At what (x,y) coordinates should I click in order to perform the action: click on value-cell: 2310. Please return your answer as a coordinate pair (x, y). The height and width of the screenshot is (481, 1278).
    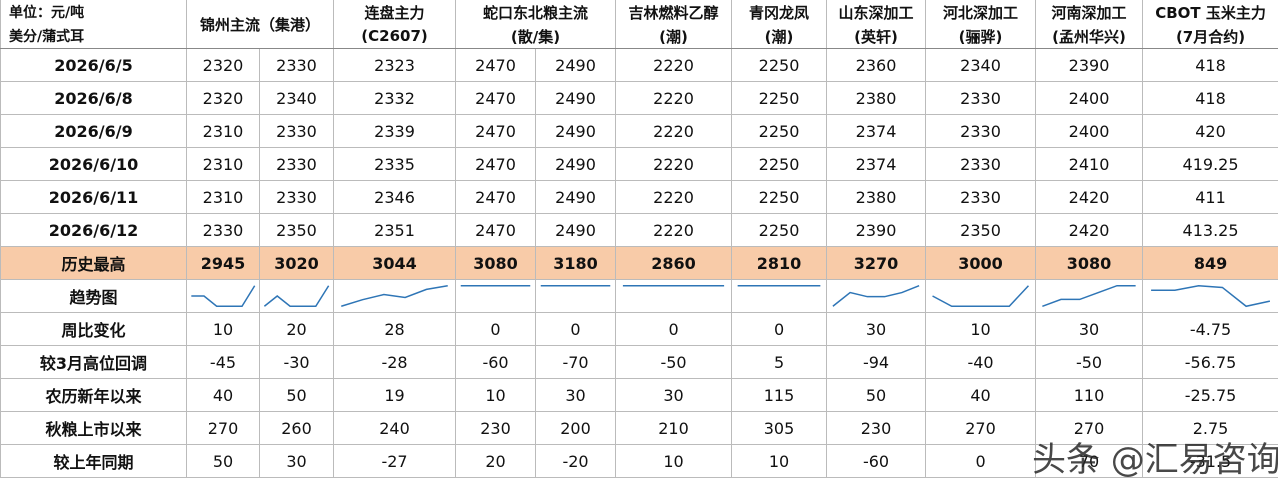
    Looking at the image, I should click on (223, 164).